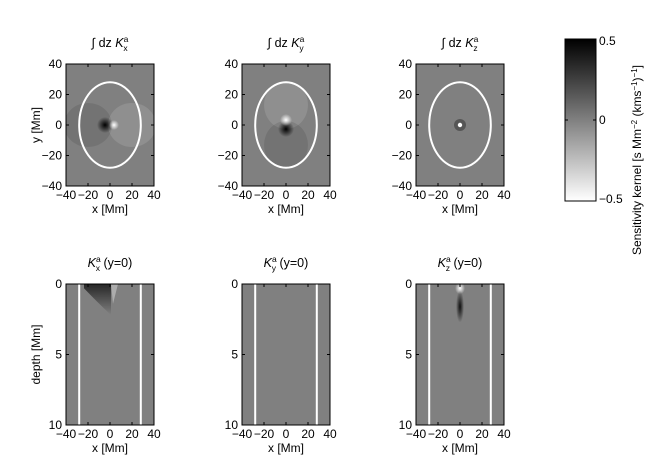 The width and height of the screenshot is (654, 460). Describe the element at coordinates (125, 48) in the screenshot. I see `kernel-subscript: x` at that location.